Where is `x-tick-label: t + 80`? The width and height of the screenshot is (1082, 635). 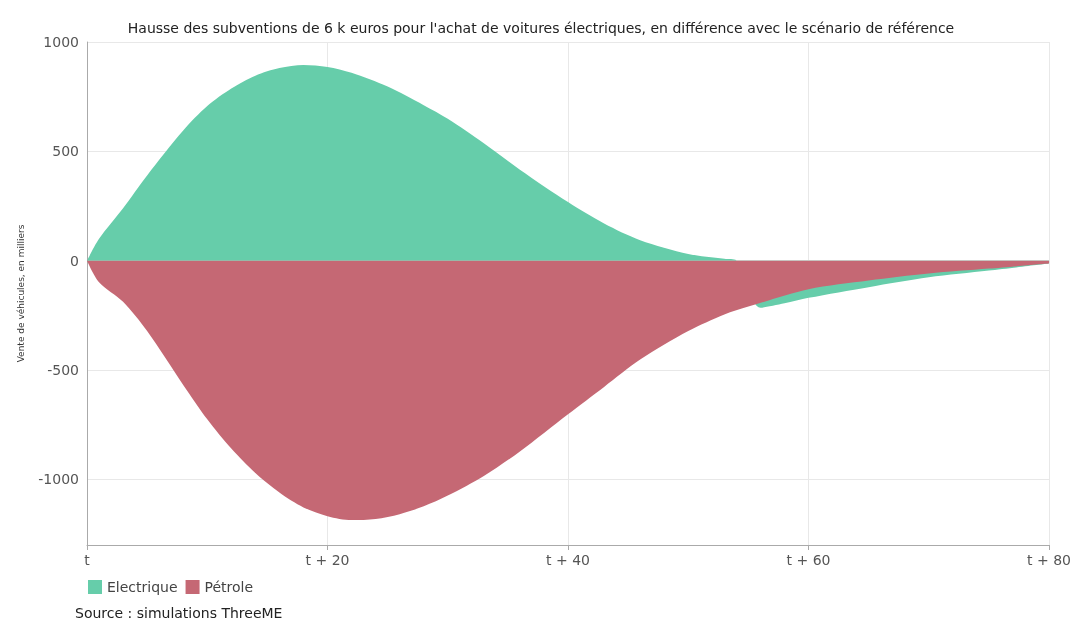
x-tick-label: t + 80 is located at coordinates (1049, 560).